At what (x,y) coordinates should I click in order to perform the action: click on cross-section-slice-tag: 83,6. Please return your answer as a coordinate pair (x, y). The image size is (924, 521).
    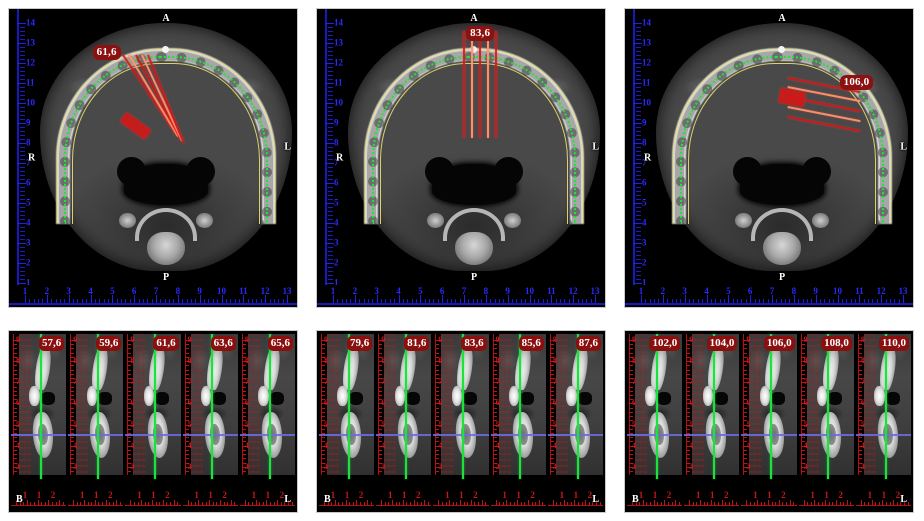
    Looking at the image, I should click on (474, 343).